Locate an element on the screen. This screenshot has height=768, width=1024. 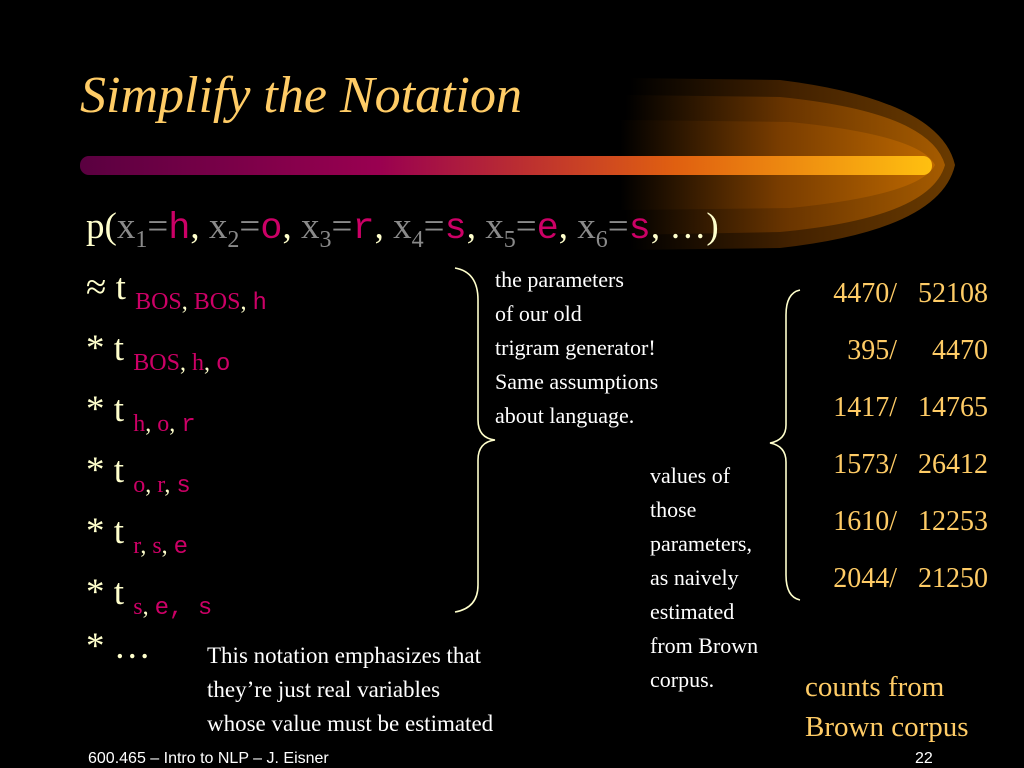
context-symbol: s is located at coordinates (138, 607).